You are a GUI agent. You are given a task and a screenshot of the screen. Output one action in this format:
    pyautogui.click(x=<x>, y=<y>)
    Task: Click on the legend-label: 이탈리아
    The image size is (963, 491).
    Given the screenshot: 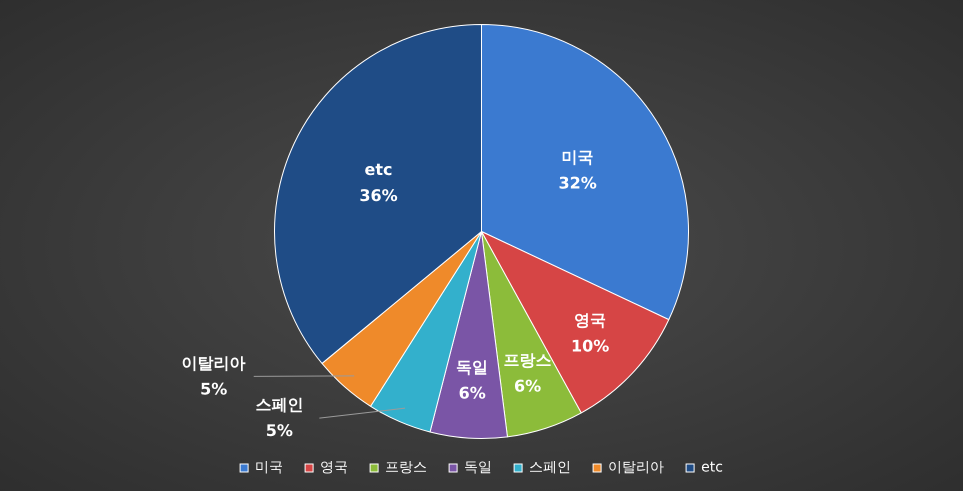 What is the action you would take?
    pyautogui.click(x=636, y=468)
    